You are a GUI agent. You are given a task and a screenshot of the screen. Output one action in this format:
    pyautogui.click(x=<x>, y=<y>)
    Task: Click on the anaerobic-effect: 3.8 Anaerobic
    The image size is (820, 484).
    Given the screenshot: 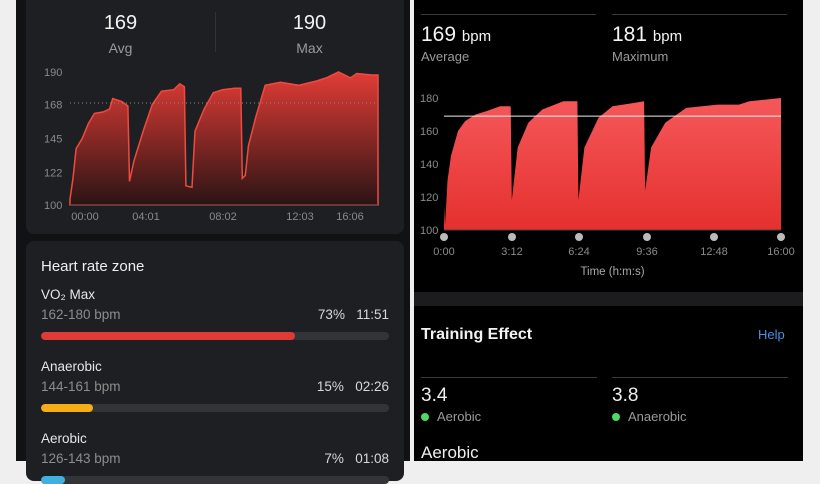 What is the action you would take?
    pyautogui.click(x=700, y=400)
    